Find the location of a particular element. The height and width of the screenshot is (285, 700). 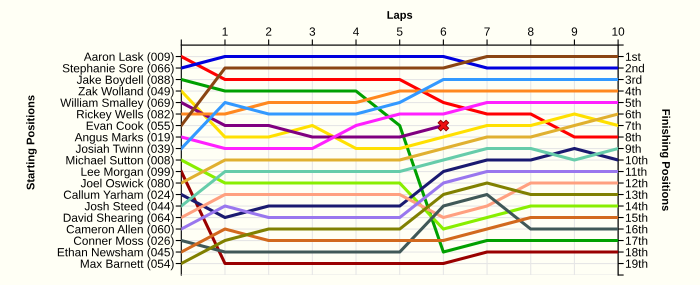

y2-tick-label: 7th is located at coordinates (633, 125).